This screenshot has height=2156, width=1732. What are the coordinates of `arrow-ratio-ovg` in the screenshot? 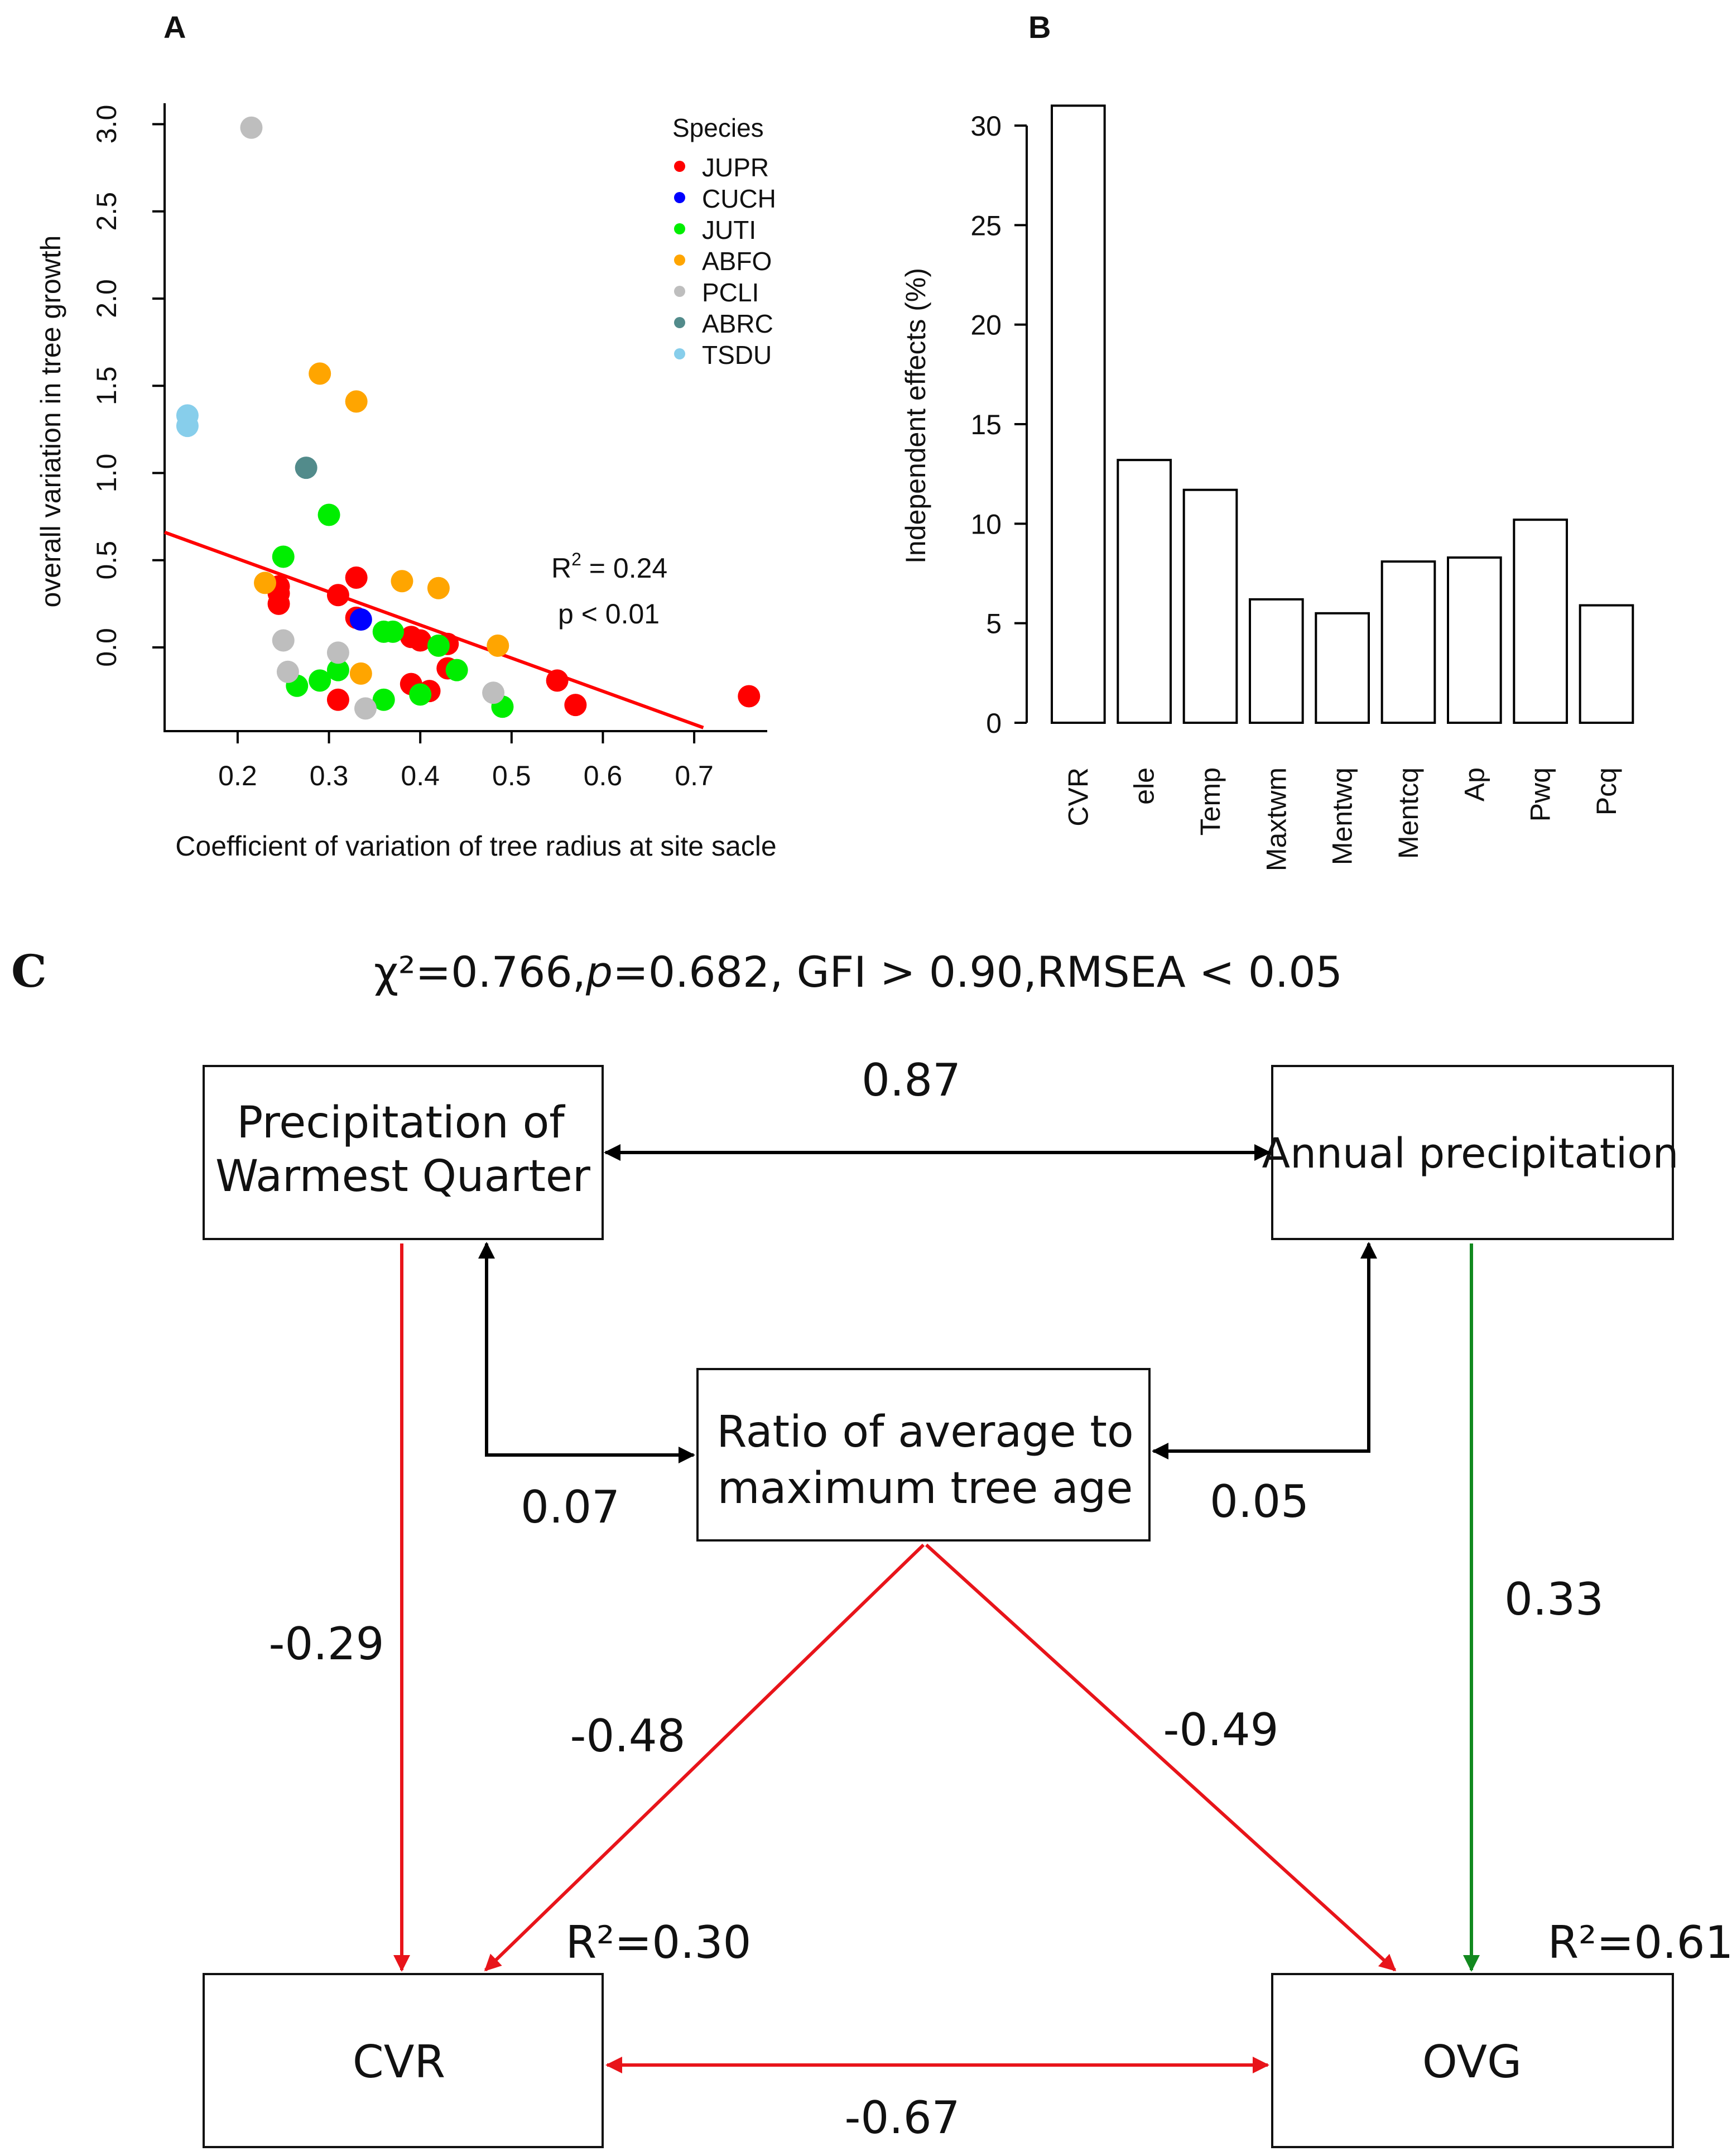 It's located at (1161, 1757).